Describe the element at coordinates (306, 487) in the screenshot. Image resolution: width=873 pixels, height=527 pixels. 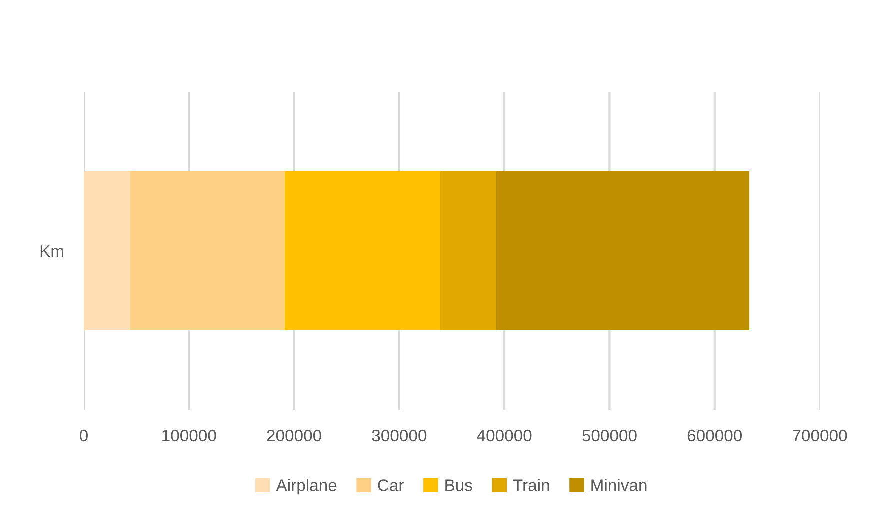
I see `legend-label: Airplane` at that location.